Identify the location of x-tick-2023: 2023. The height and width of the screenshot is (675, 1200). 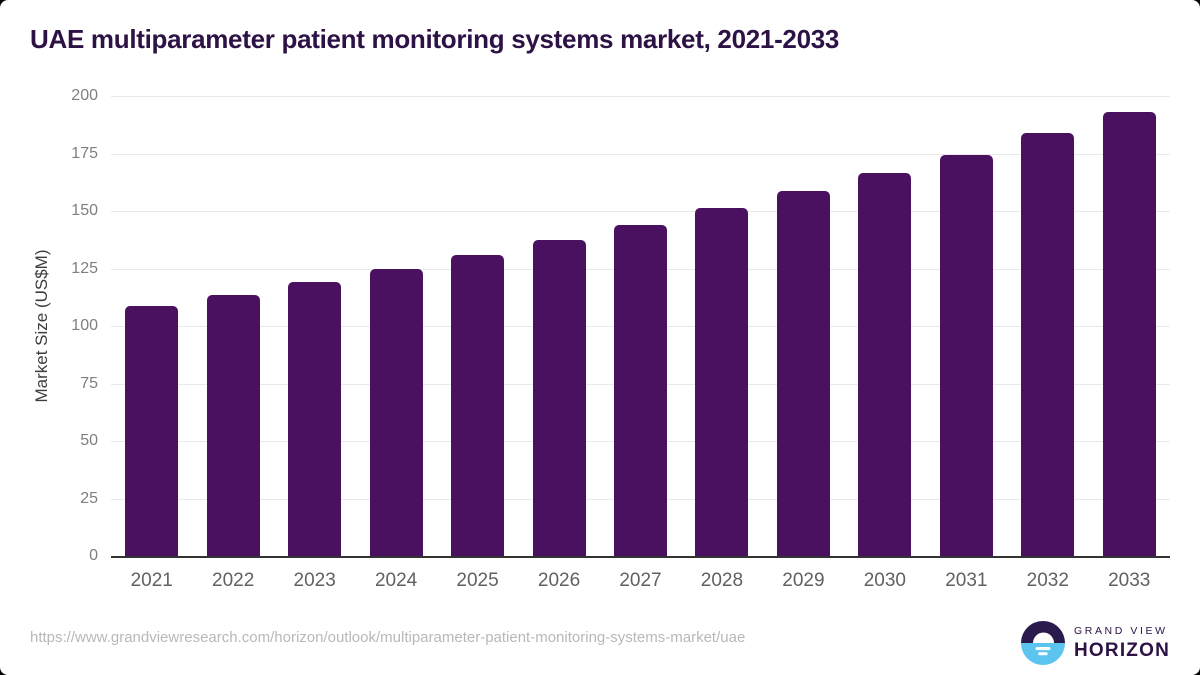
(314, 580).